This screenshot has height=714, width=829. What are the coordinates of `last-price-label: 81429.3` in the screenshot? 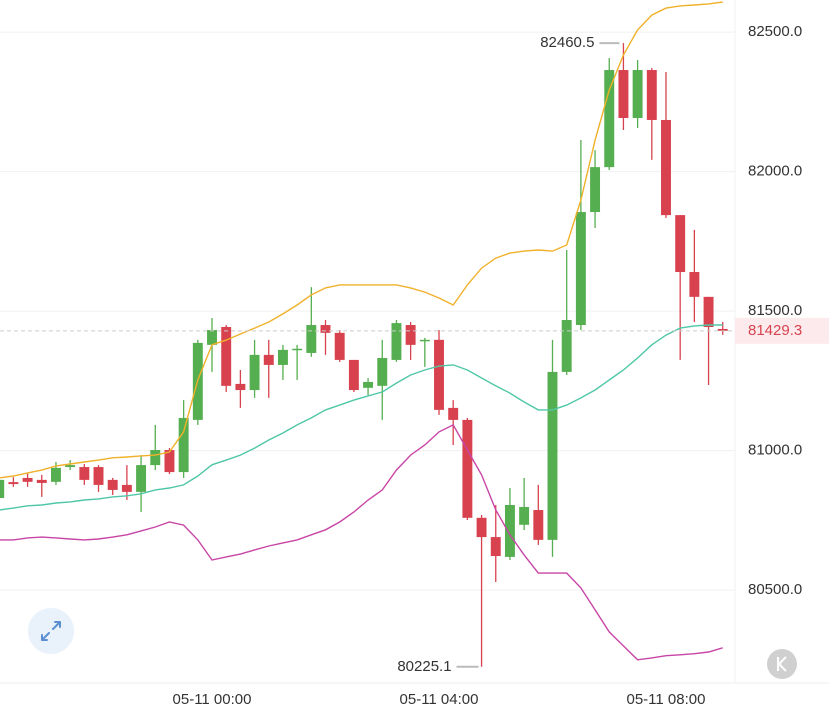 It's located at (775, 330).